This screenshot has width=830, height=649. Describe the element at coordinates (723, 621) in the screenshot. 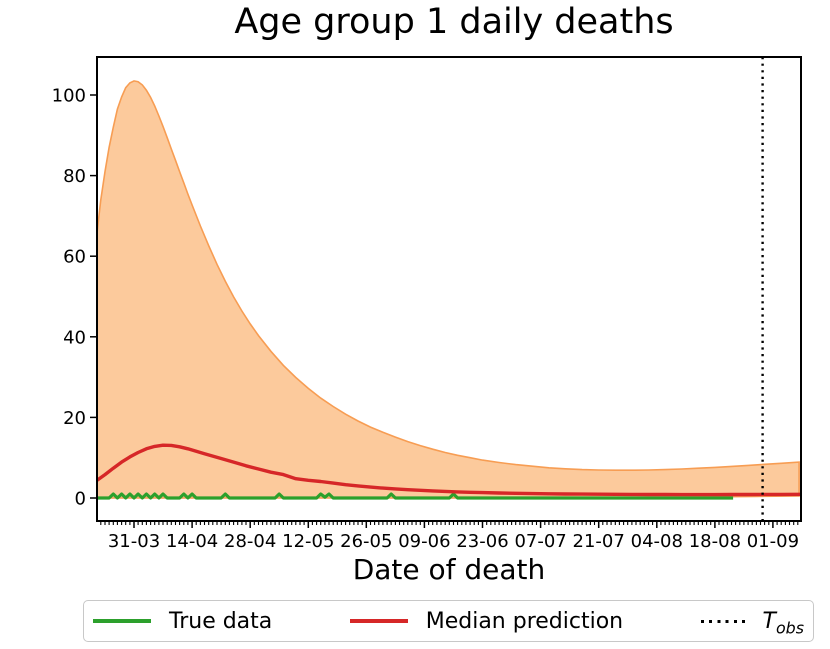

I see `t-obs-dotted-line-swatch` at that location.